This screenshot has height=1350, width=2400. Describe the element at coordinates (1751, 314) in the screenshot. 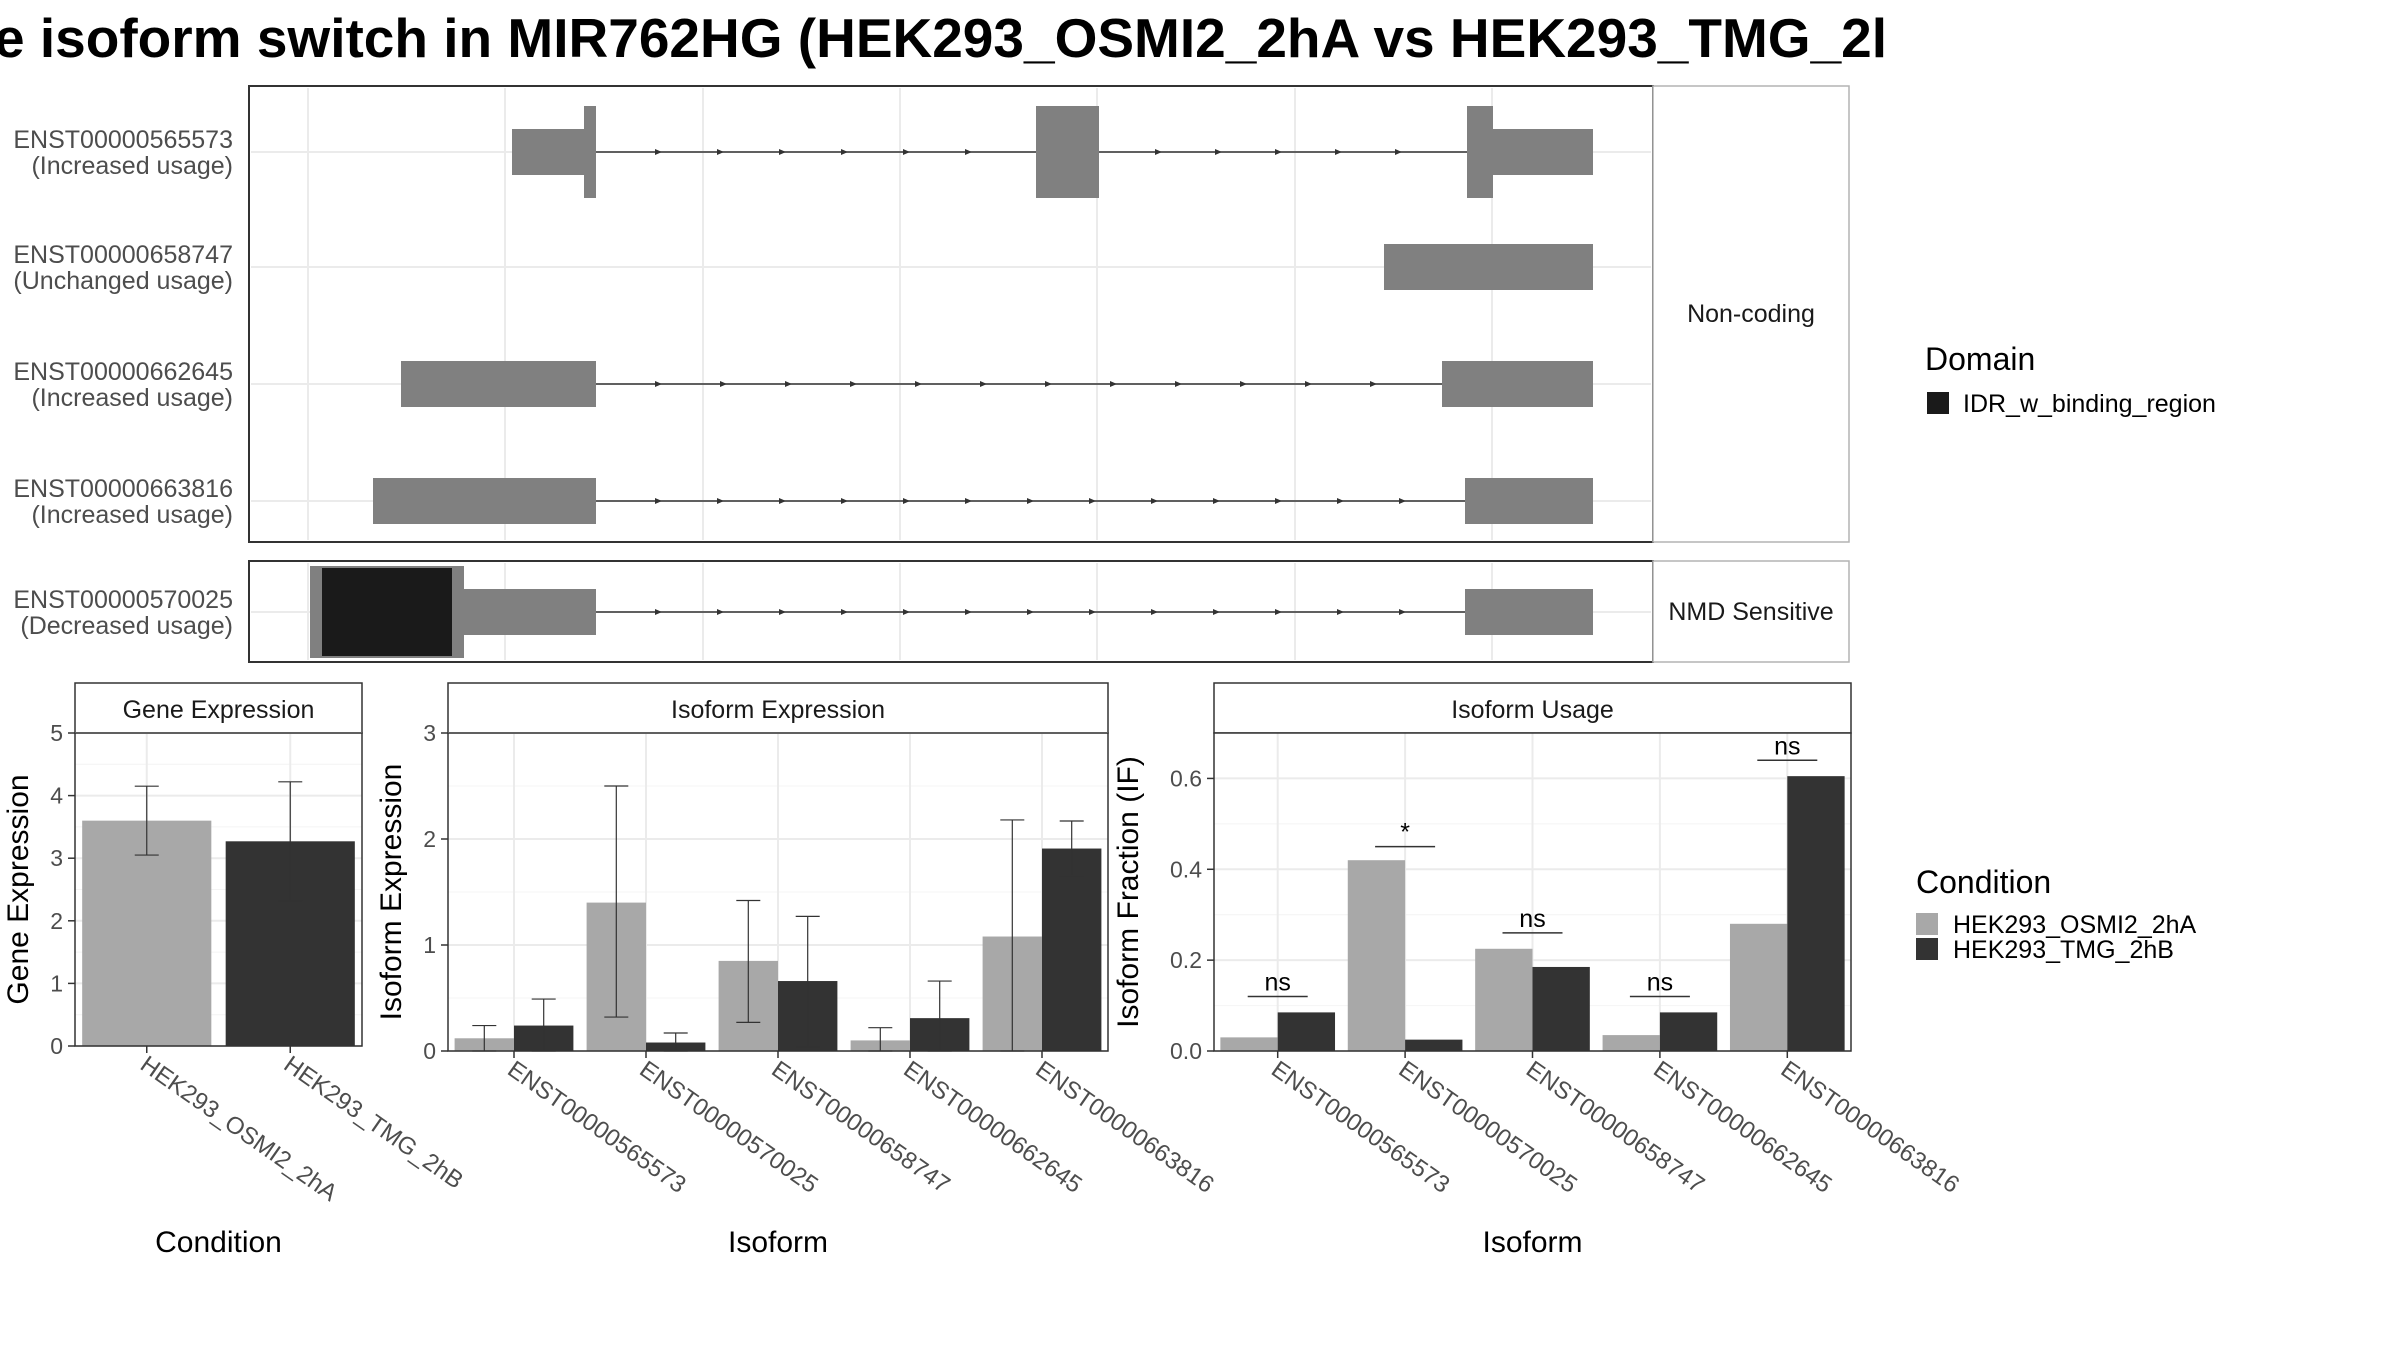

I see `strip-label-noncoding: Non-coding` at that location.